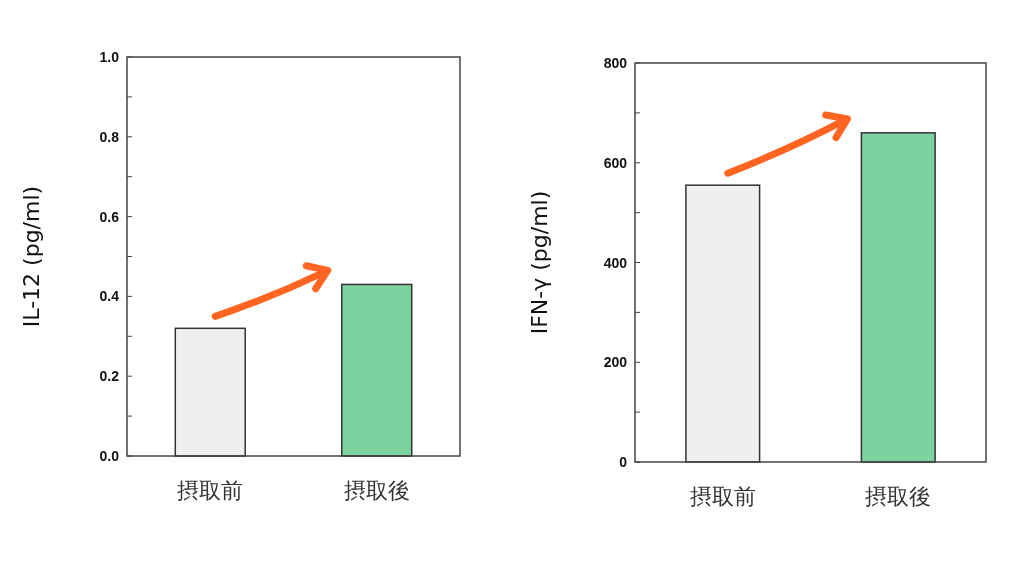 This screenshot has height=576, width=1024. Describe the element at coordinates (615, 63) in the screenshot. I see `y-tick-label: 800` at that location.